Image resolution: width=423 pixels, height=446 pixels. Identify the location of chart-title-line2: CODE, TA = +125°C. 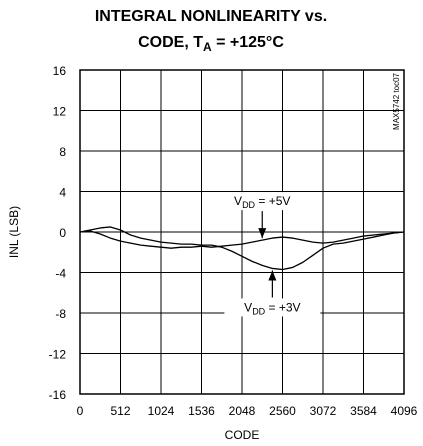
(211, 44).